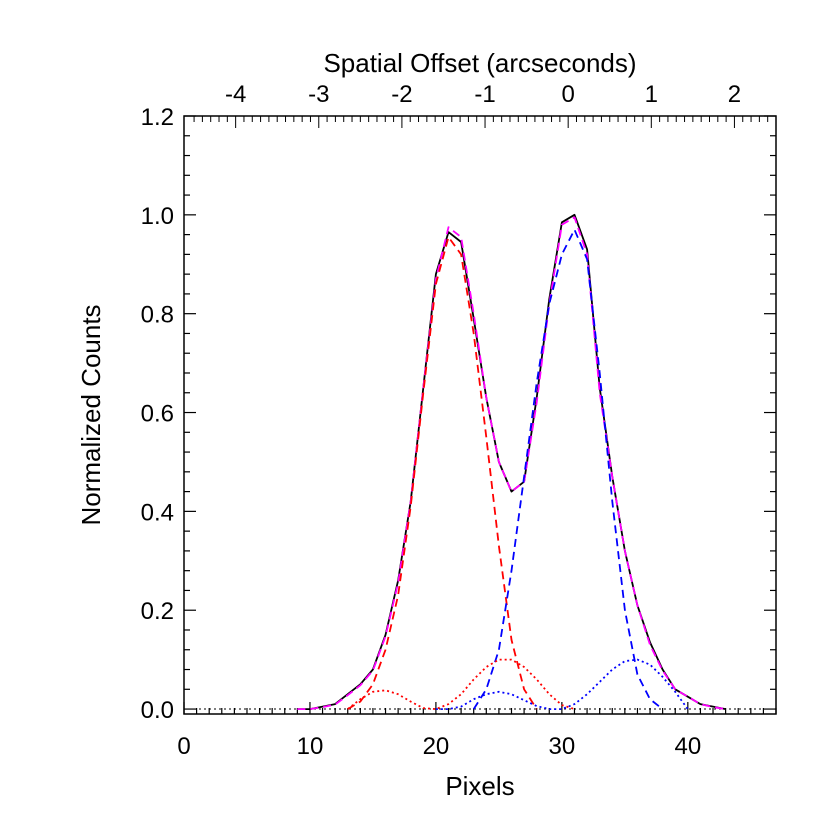  I want to click on y-tick-label: 0.2, so click(157, 611).